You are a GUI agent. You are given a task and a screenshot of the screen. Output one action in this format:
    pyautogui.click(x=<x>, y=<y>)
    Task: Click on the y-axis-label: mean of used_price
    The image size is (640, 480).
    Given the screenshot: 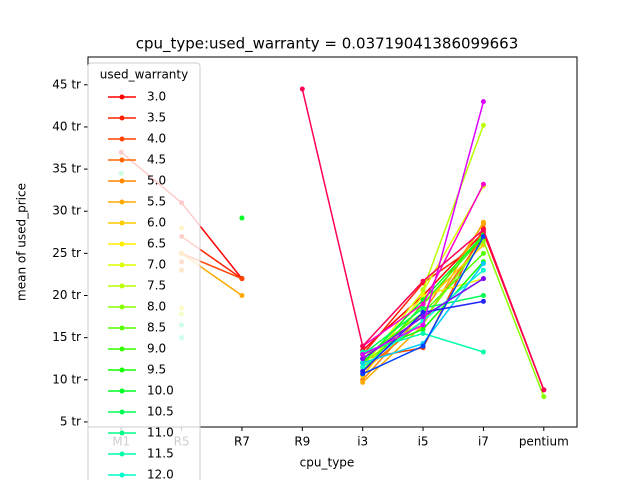 What is the action you would take?
    pyautogui.click(x=22, y=242)
    